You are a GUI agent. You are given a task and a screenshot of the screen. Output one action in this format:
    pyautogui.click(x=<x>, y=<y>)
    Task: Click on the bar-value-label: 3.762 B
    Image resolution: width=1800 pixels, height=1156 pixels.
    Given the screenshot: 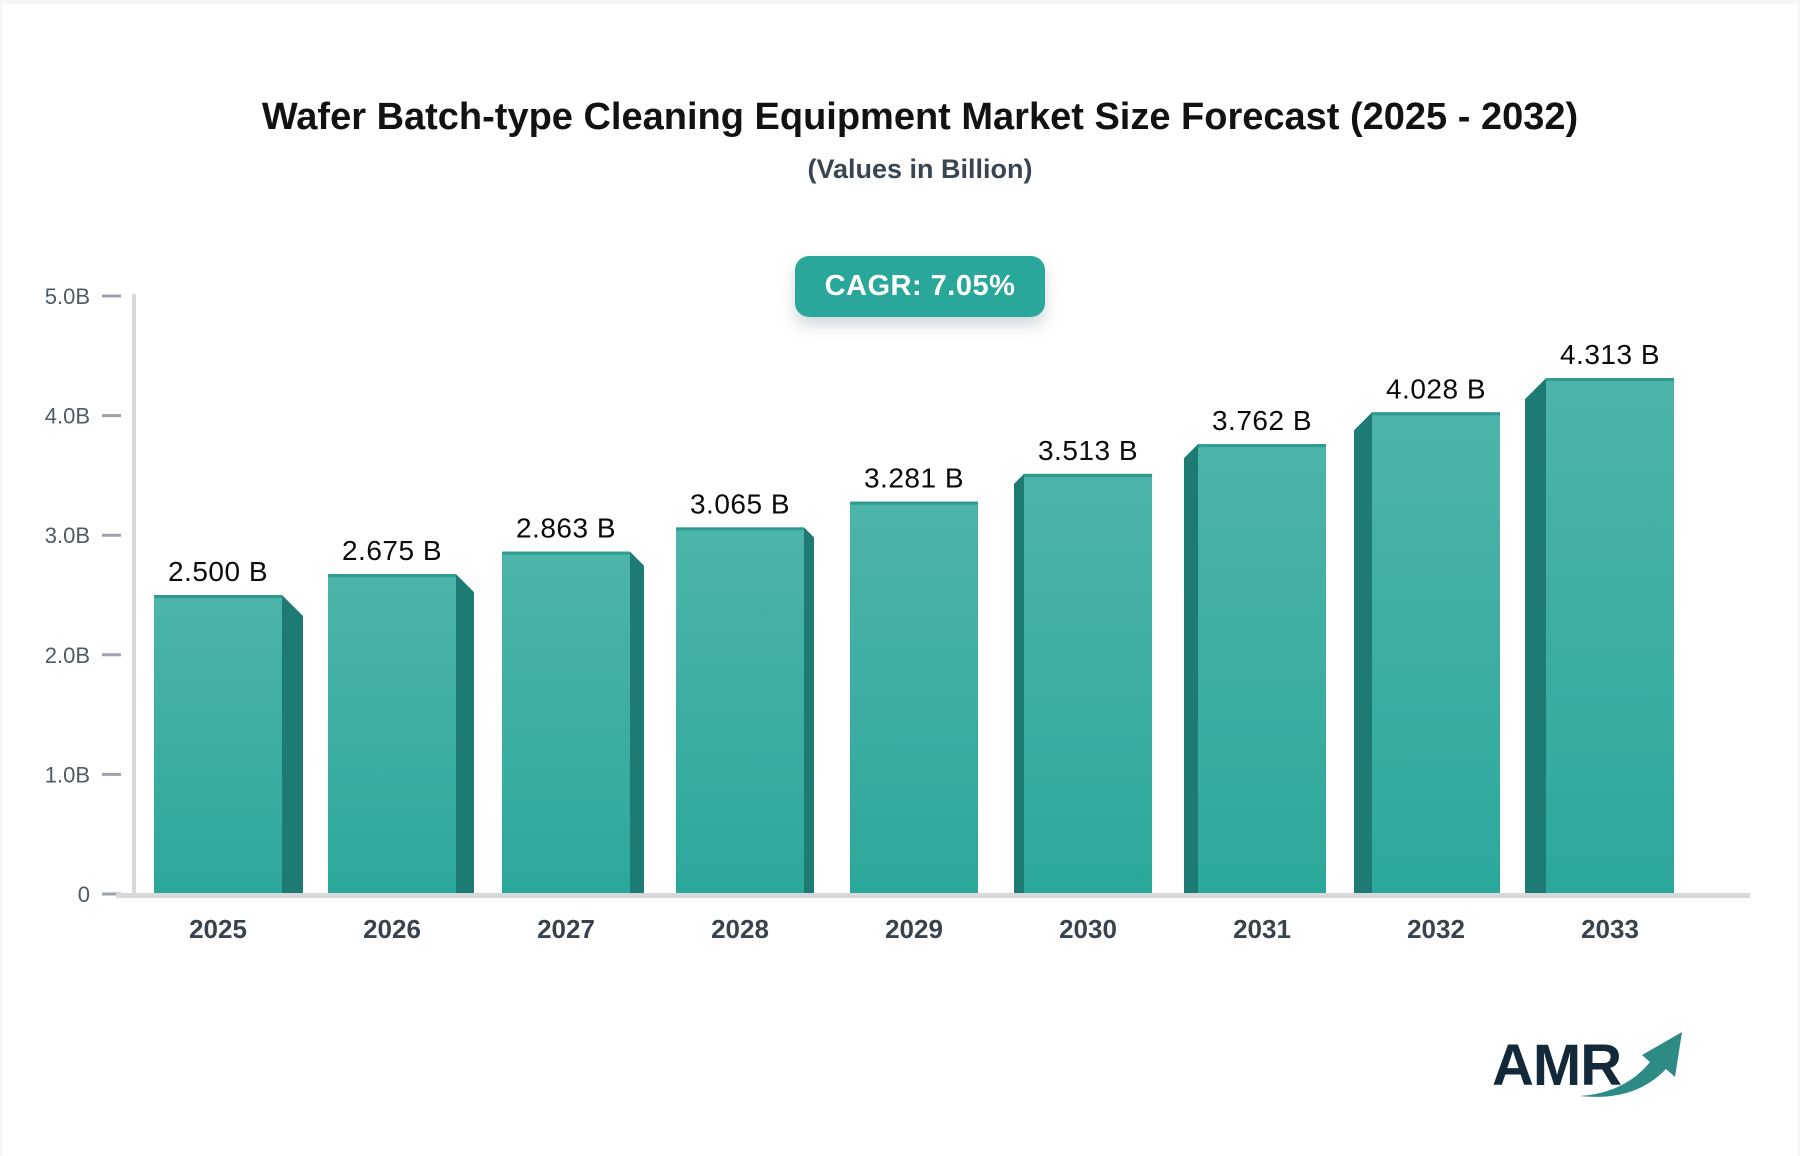 What is the action you would take?
    pyautogui.click(x=1262, y=420)
    